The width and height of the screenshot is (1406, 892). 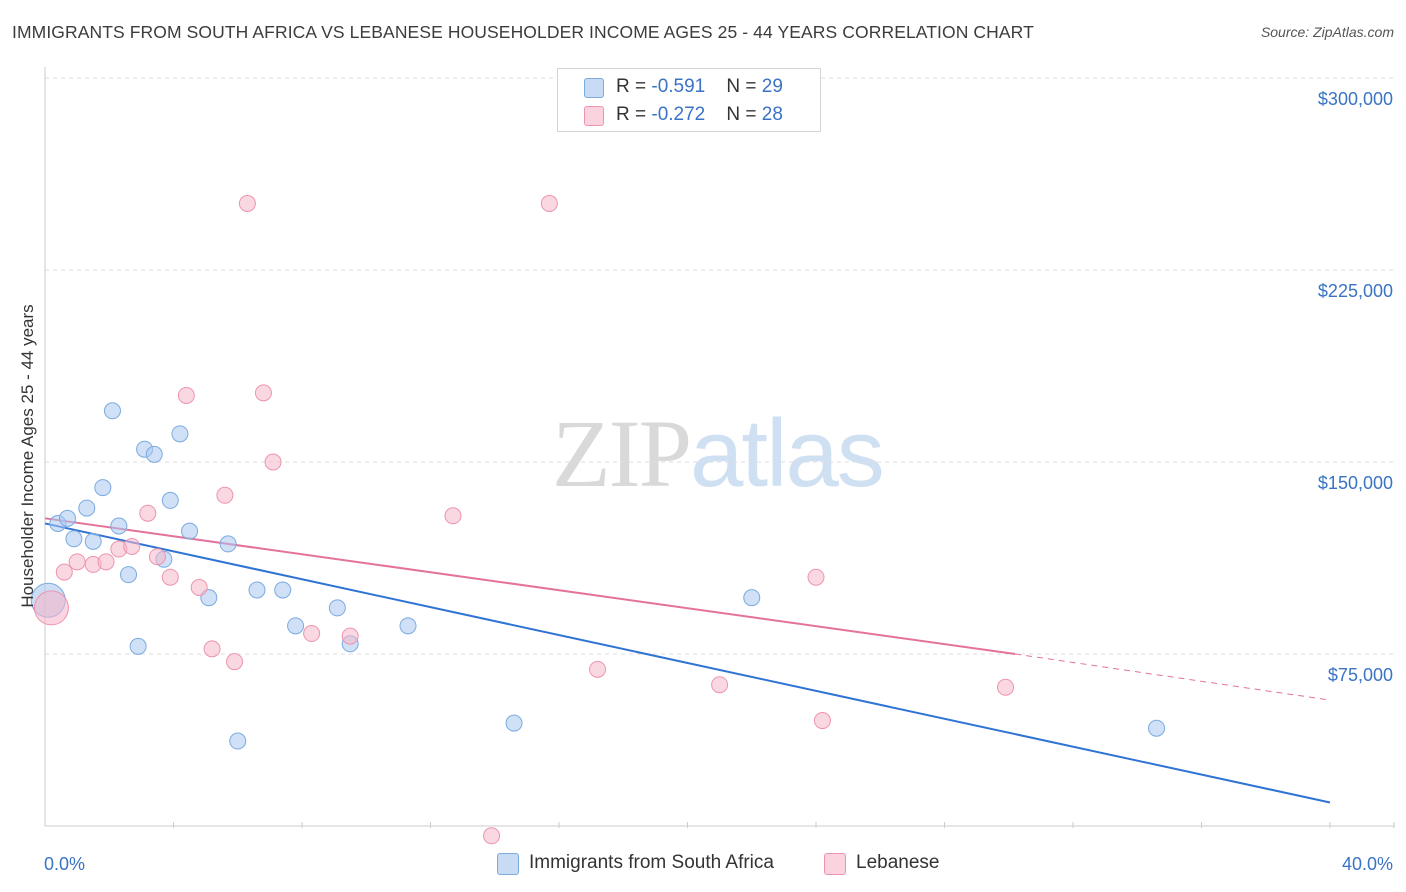 What do you see at coordinates (898, 862) in the screenshot?
I see `bottom-legend-label: Lebanese` at bounding box center [898, 862].